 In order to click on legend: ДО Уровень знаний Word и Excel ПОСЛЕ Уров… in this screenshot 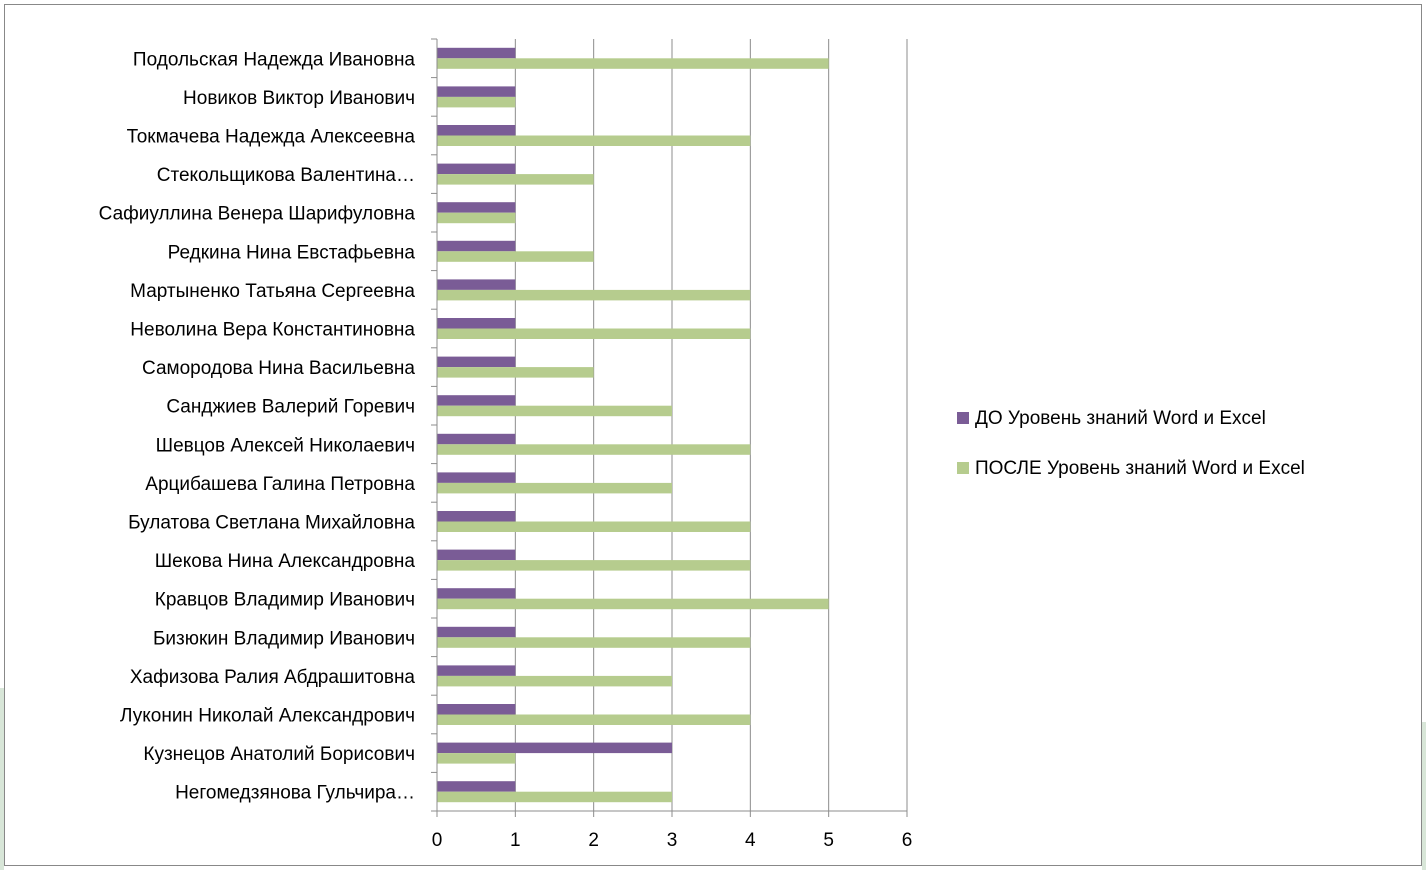, I will do `click(1131, 443)`.